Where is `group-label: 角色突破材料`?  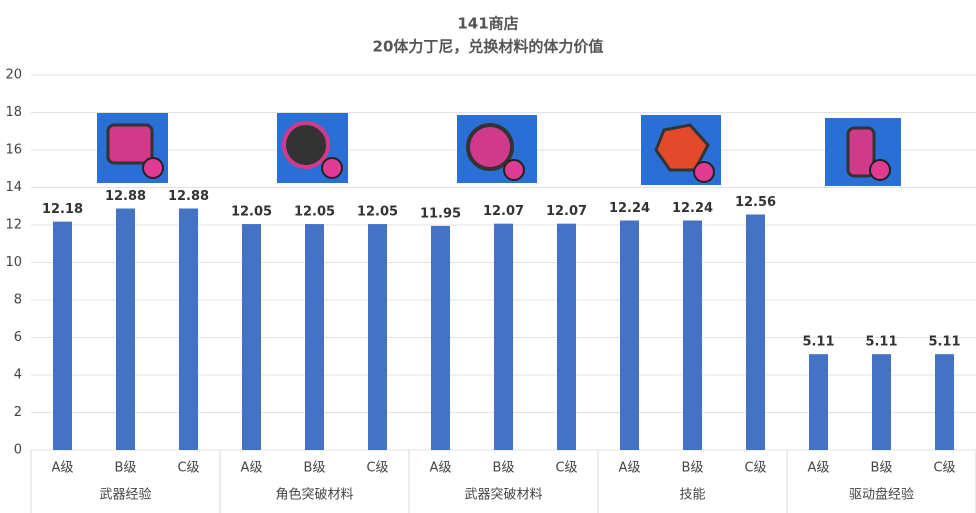 group-label: 角色突破材料 is located at coordinates (314, 495).